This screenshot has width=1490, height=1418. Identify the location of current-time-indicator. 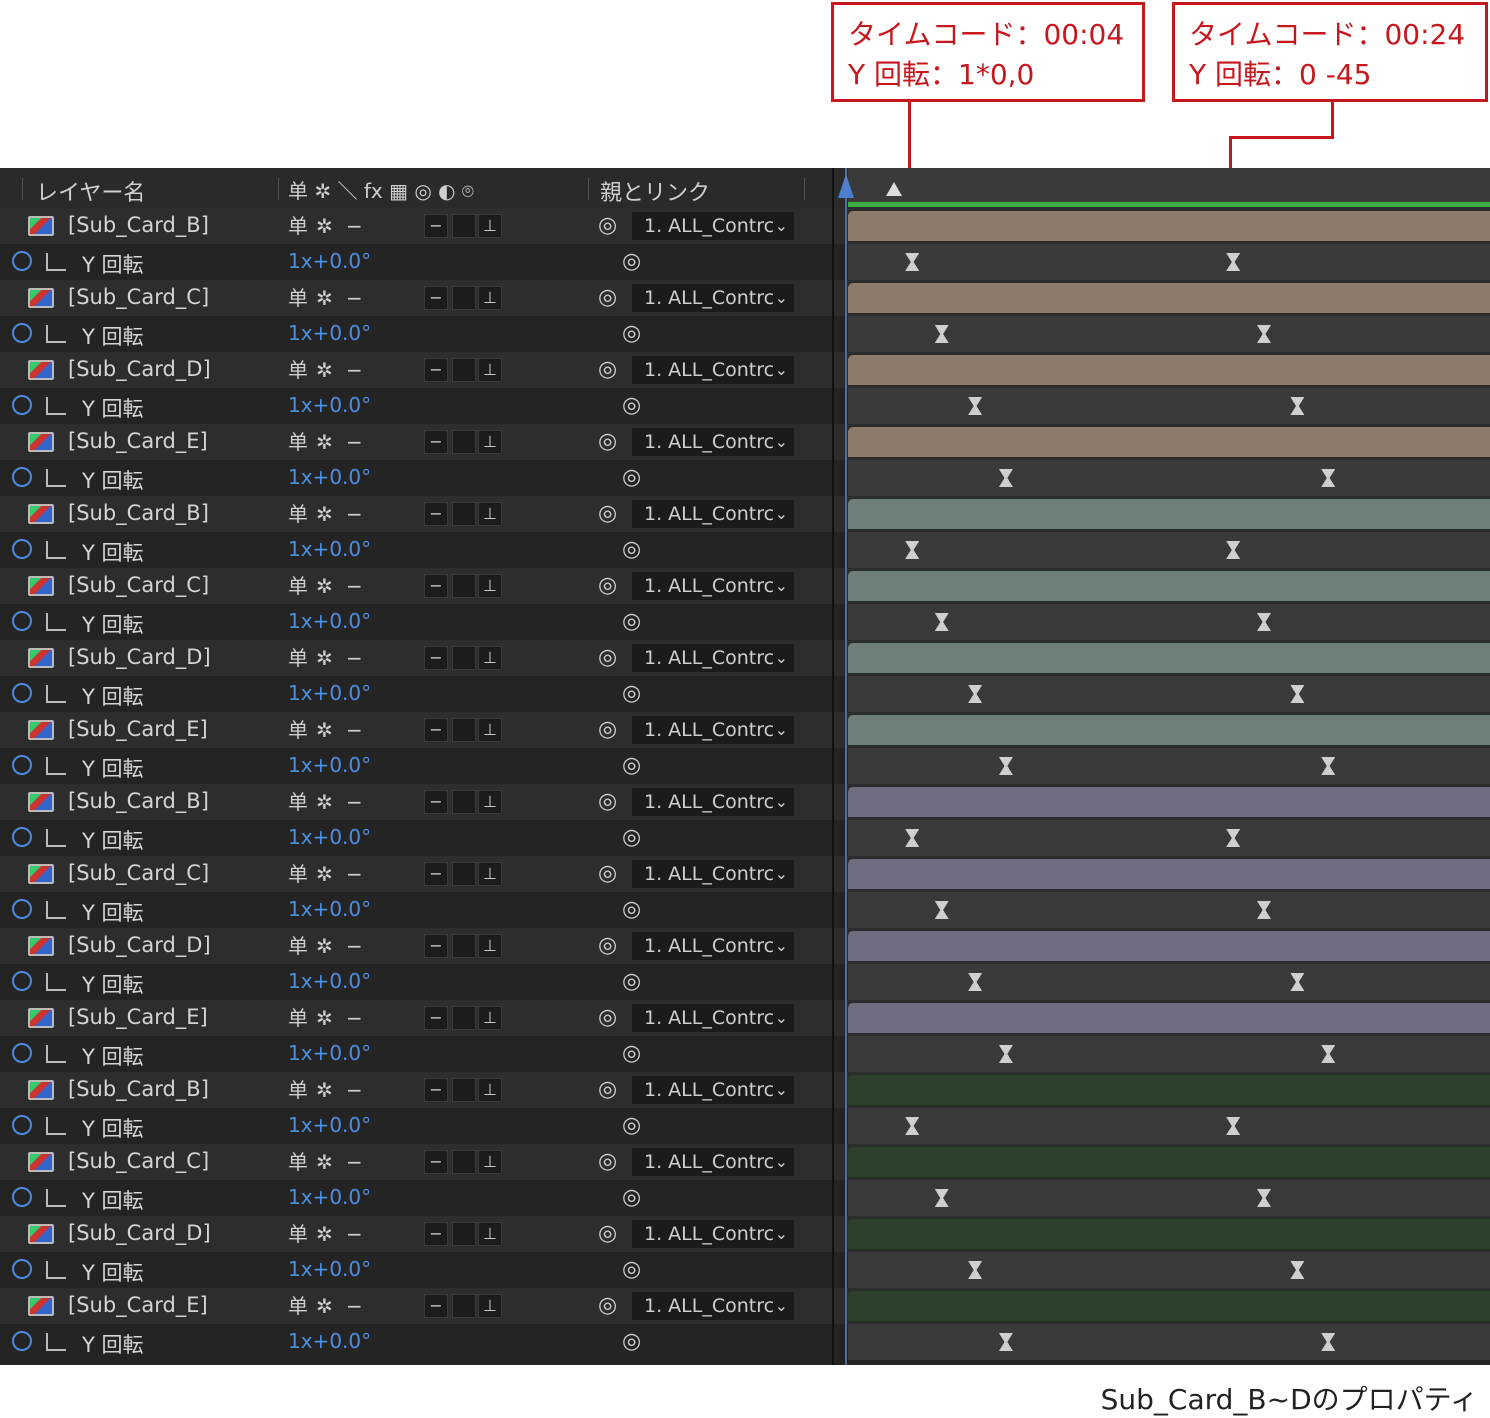
(846, 766).